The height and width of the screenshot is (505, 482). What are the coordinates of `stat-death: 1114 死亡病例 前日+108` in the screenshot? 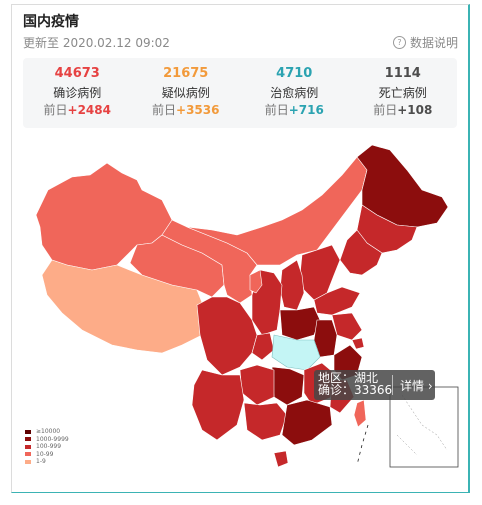 It's located at (403, 93).